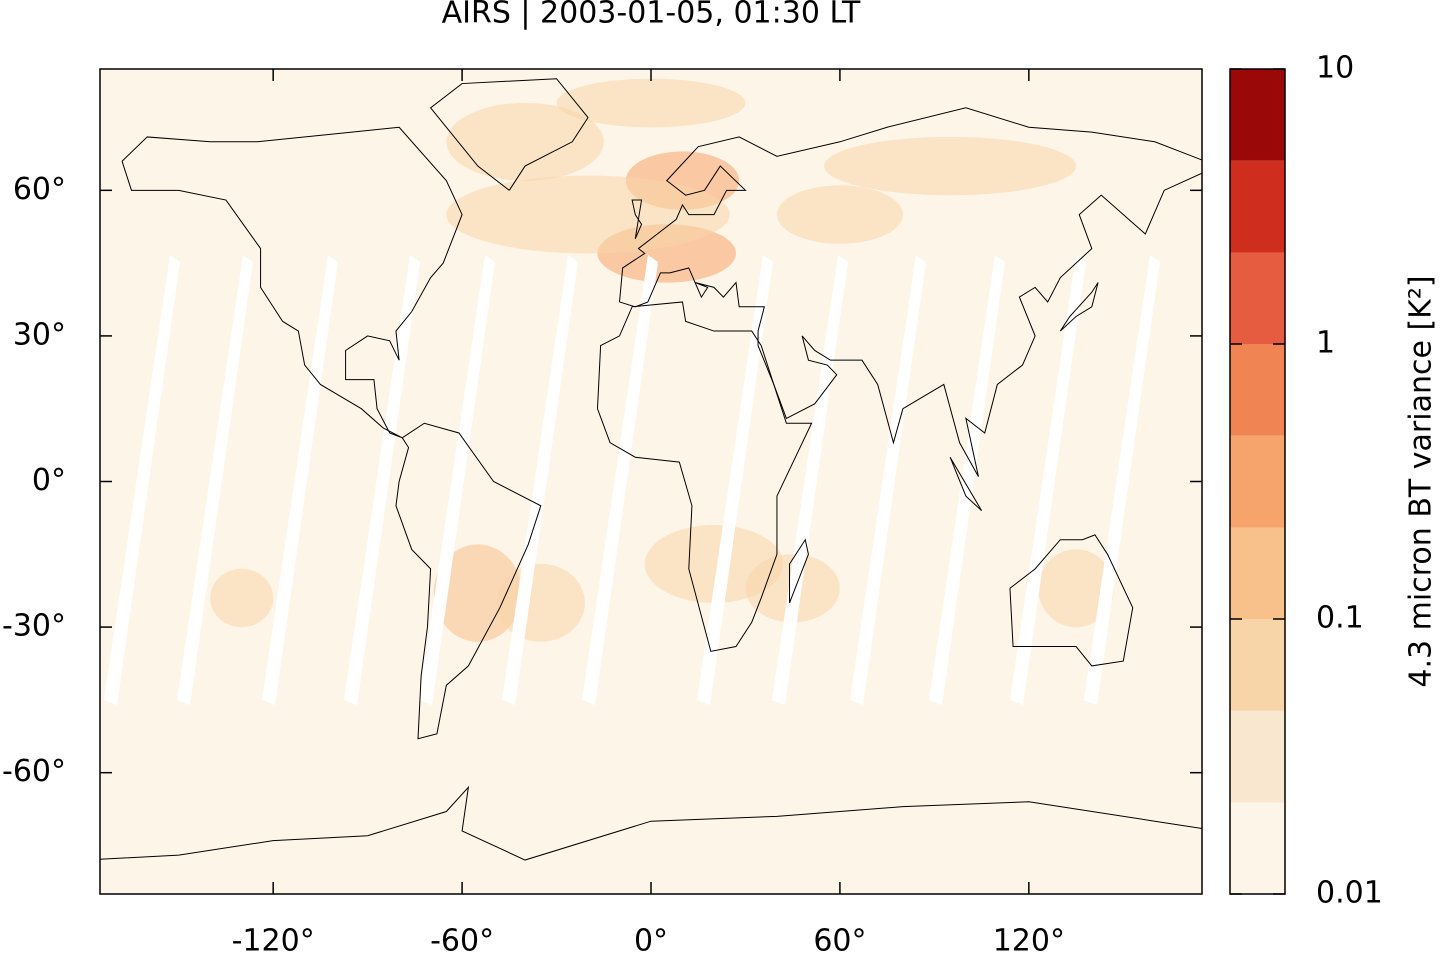  I want to click on y-tick-label: 0°, so click(49, 480).